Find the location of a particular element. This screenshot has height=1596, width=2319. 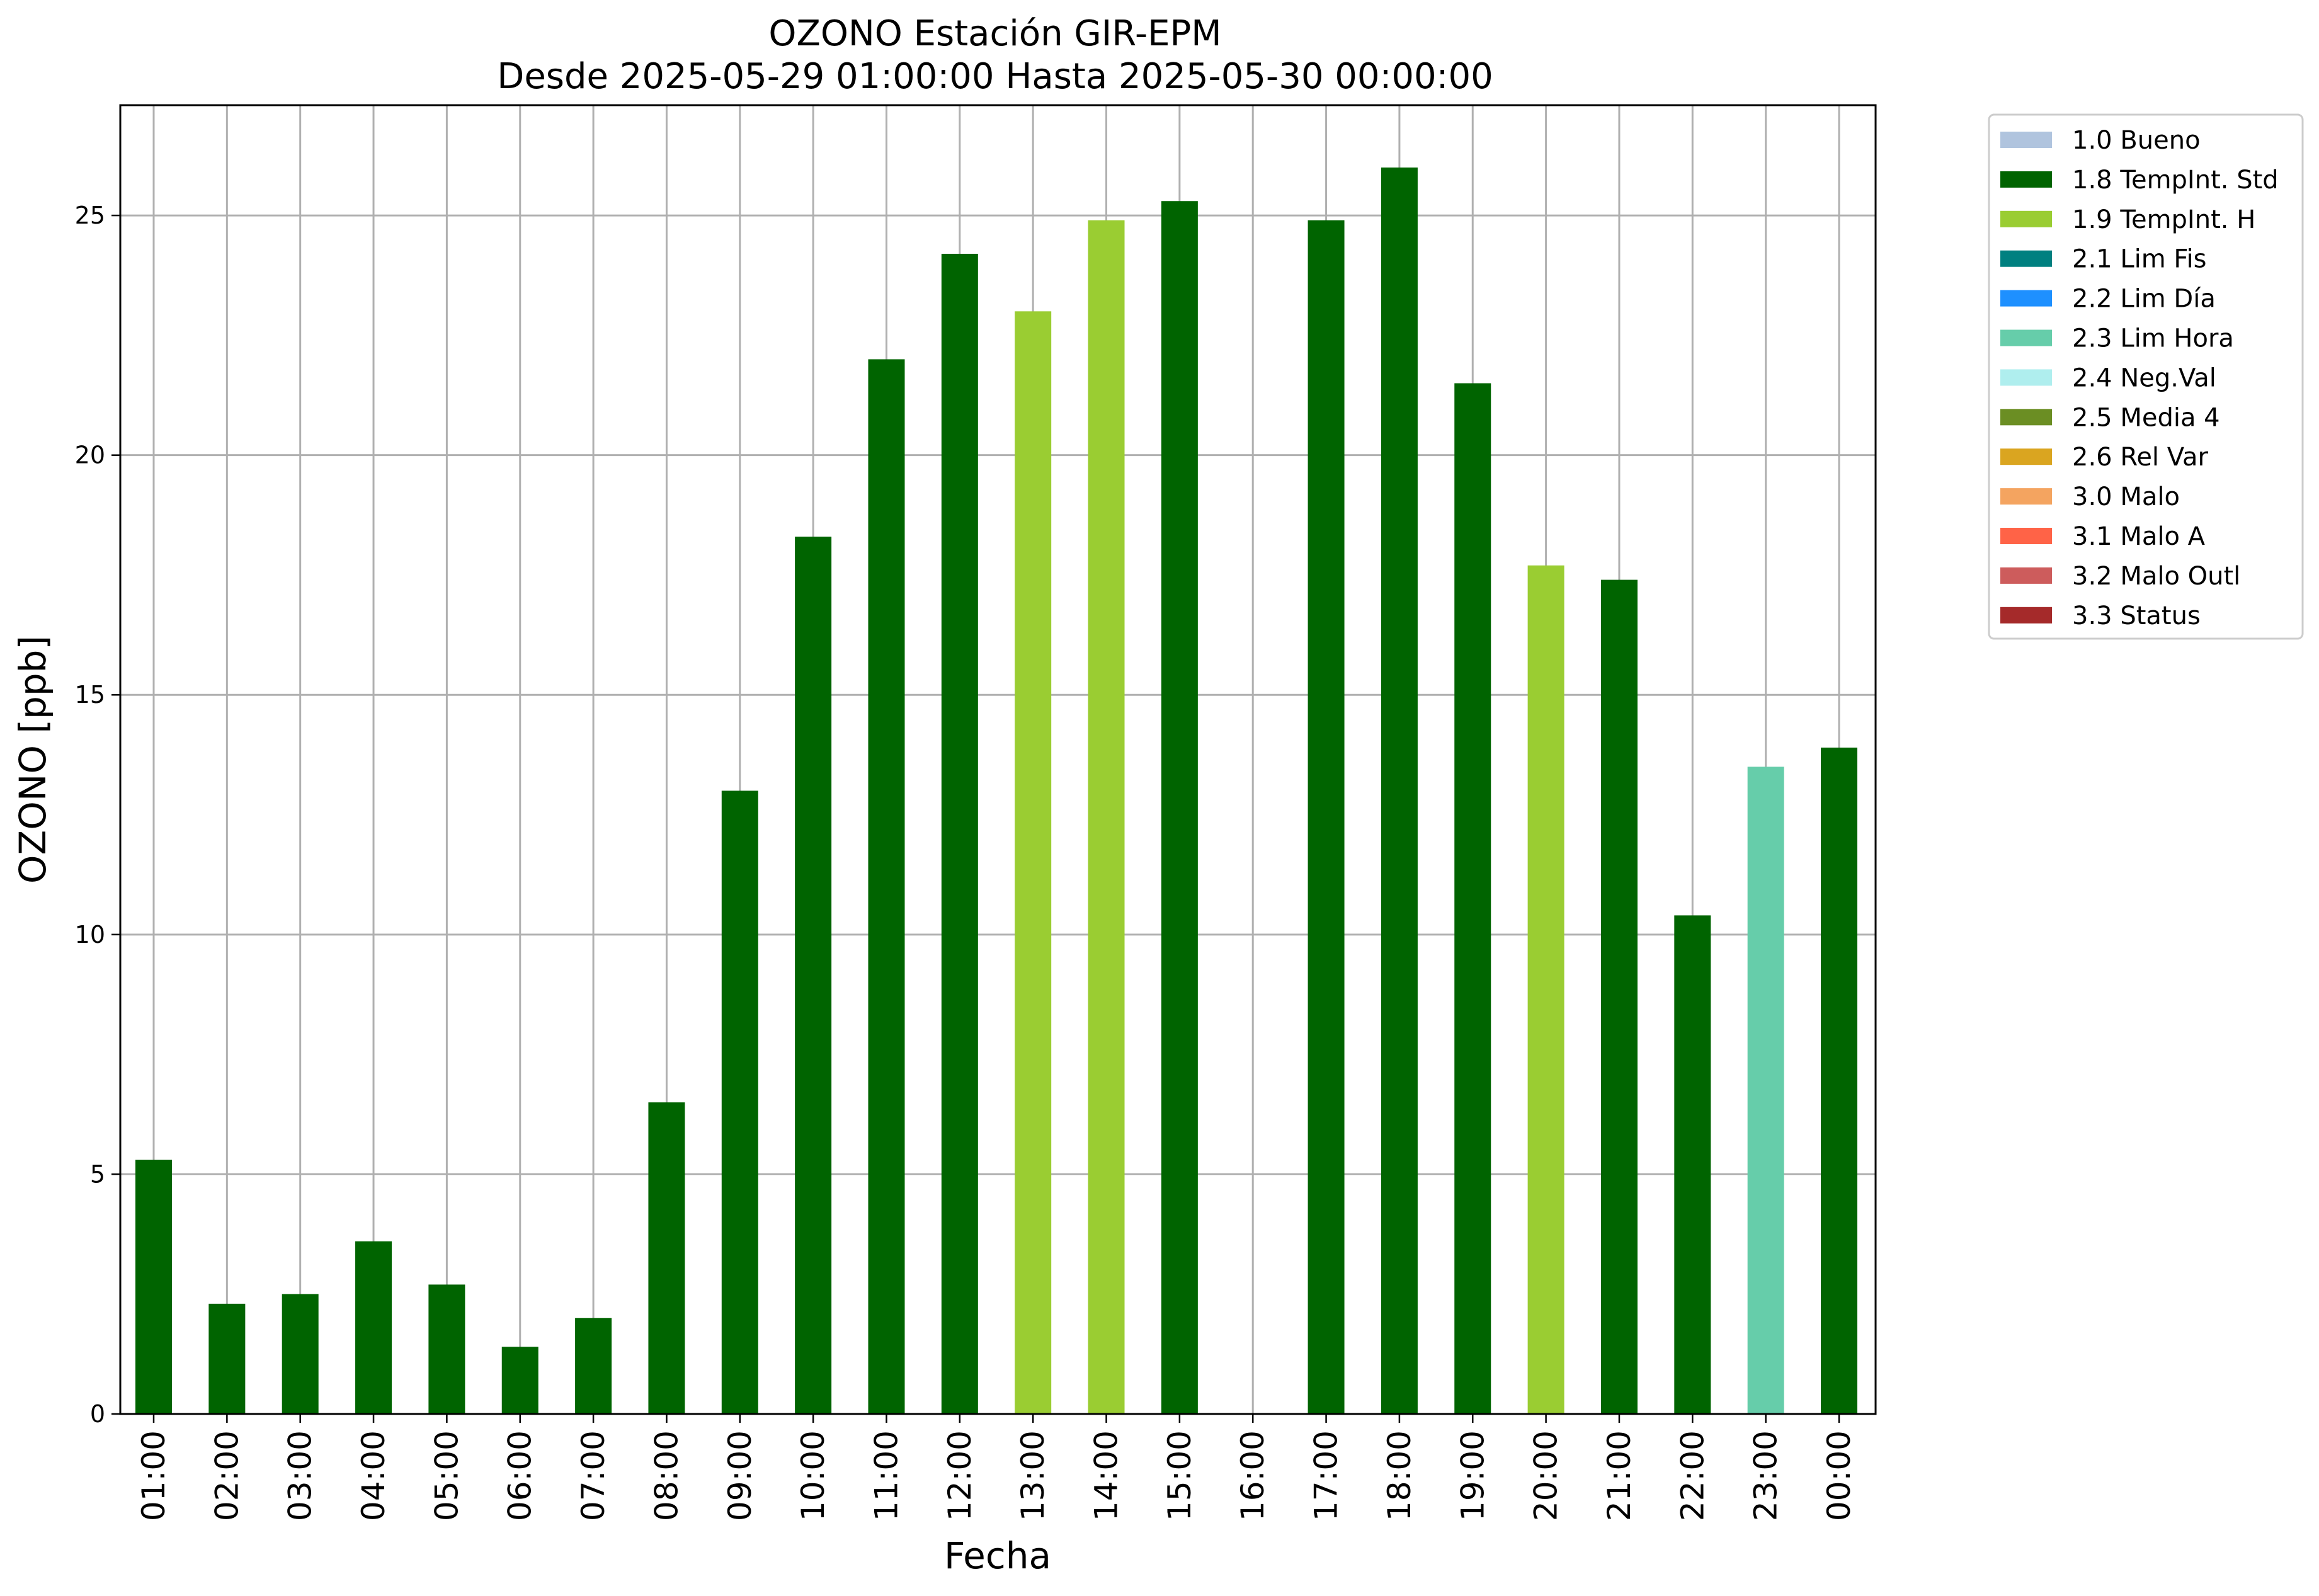

legend-label: 2.2 Lim Día is located at coordinates (2144, 299).